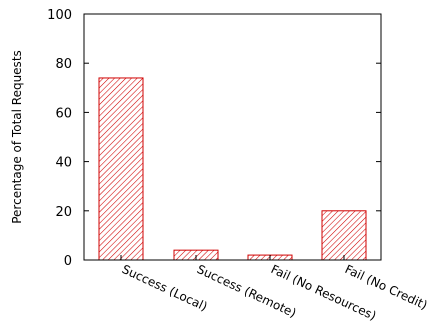  What do you see at coordinates (63, 64) in the screenshot?
I see `y-tick-label: 80` at bounding box center [63, 64].